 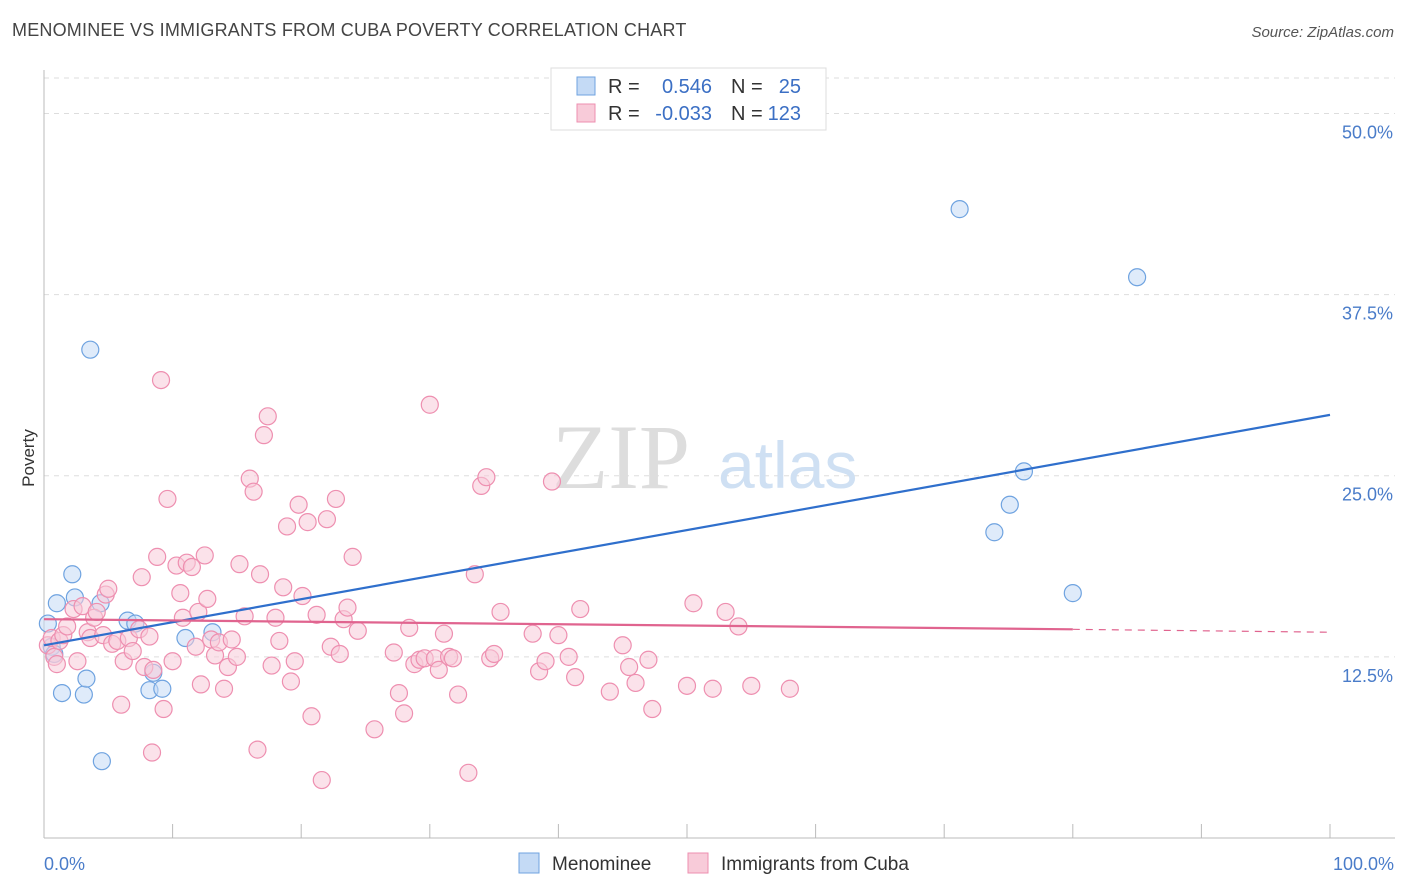 What do you see at coordinates (601, 864) in the screenshot?
I see `bottom-legend-label-menominee: Menominee` at bounding box center [601, 864].